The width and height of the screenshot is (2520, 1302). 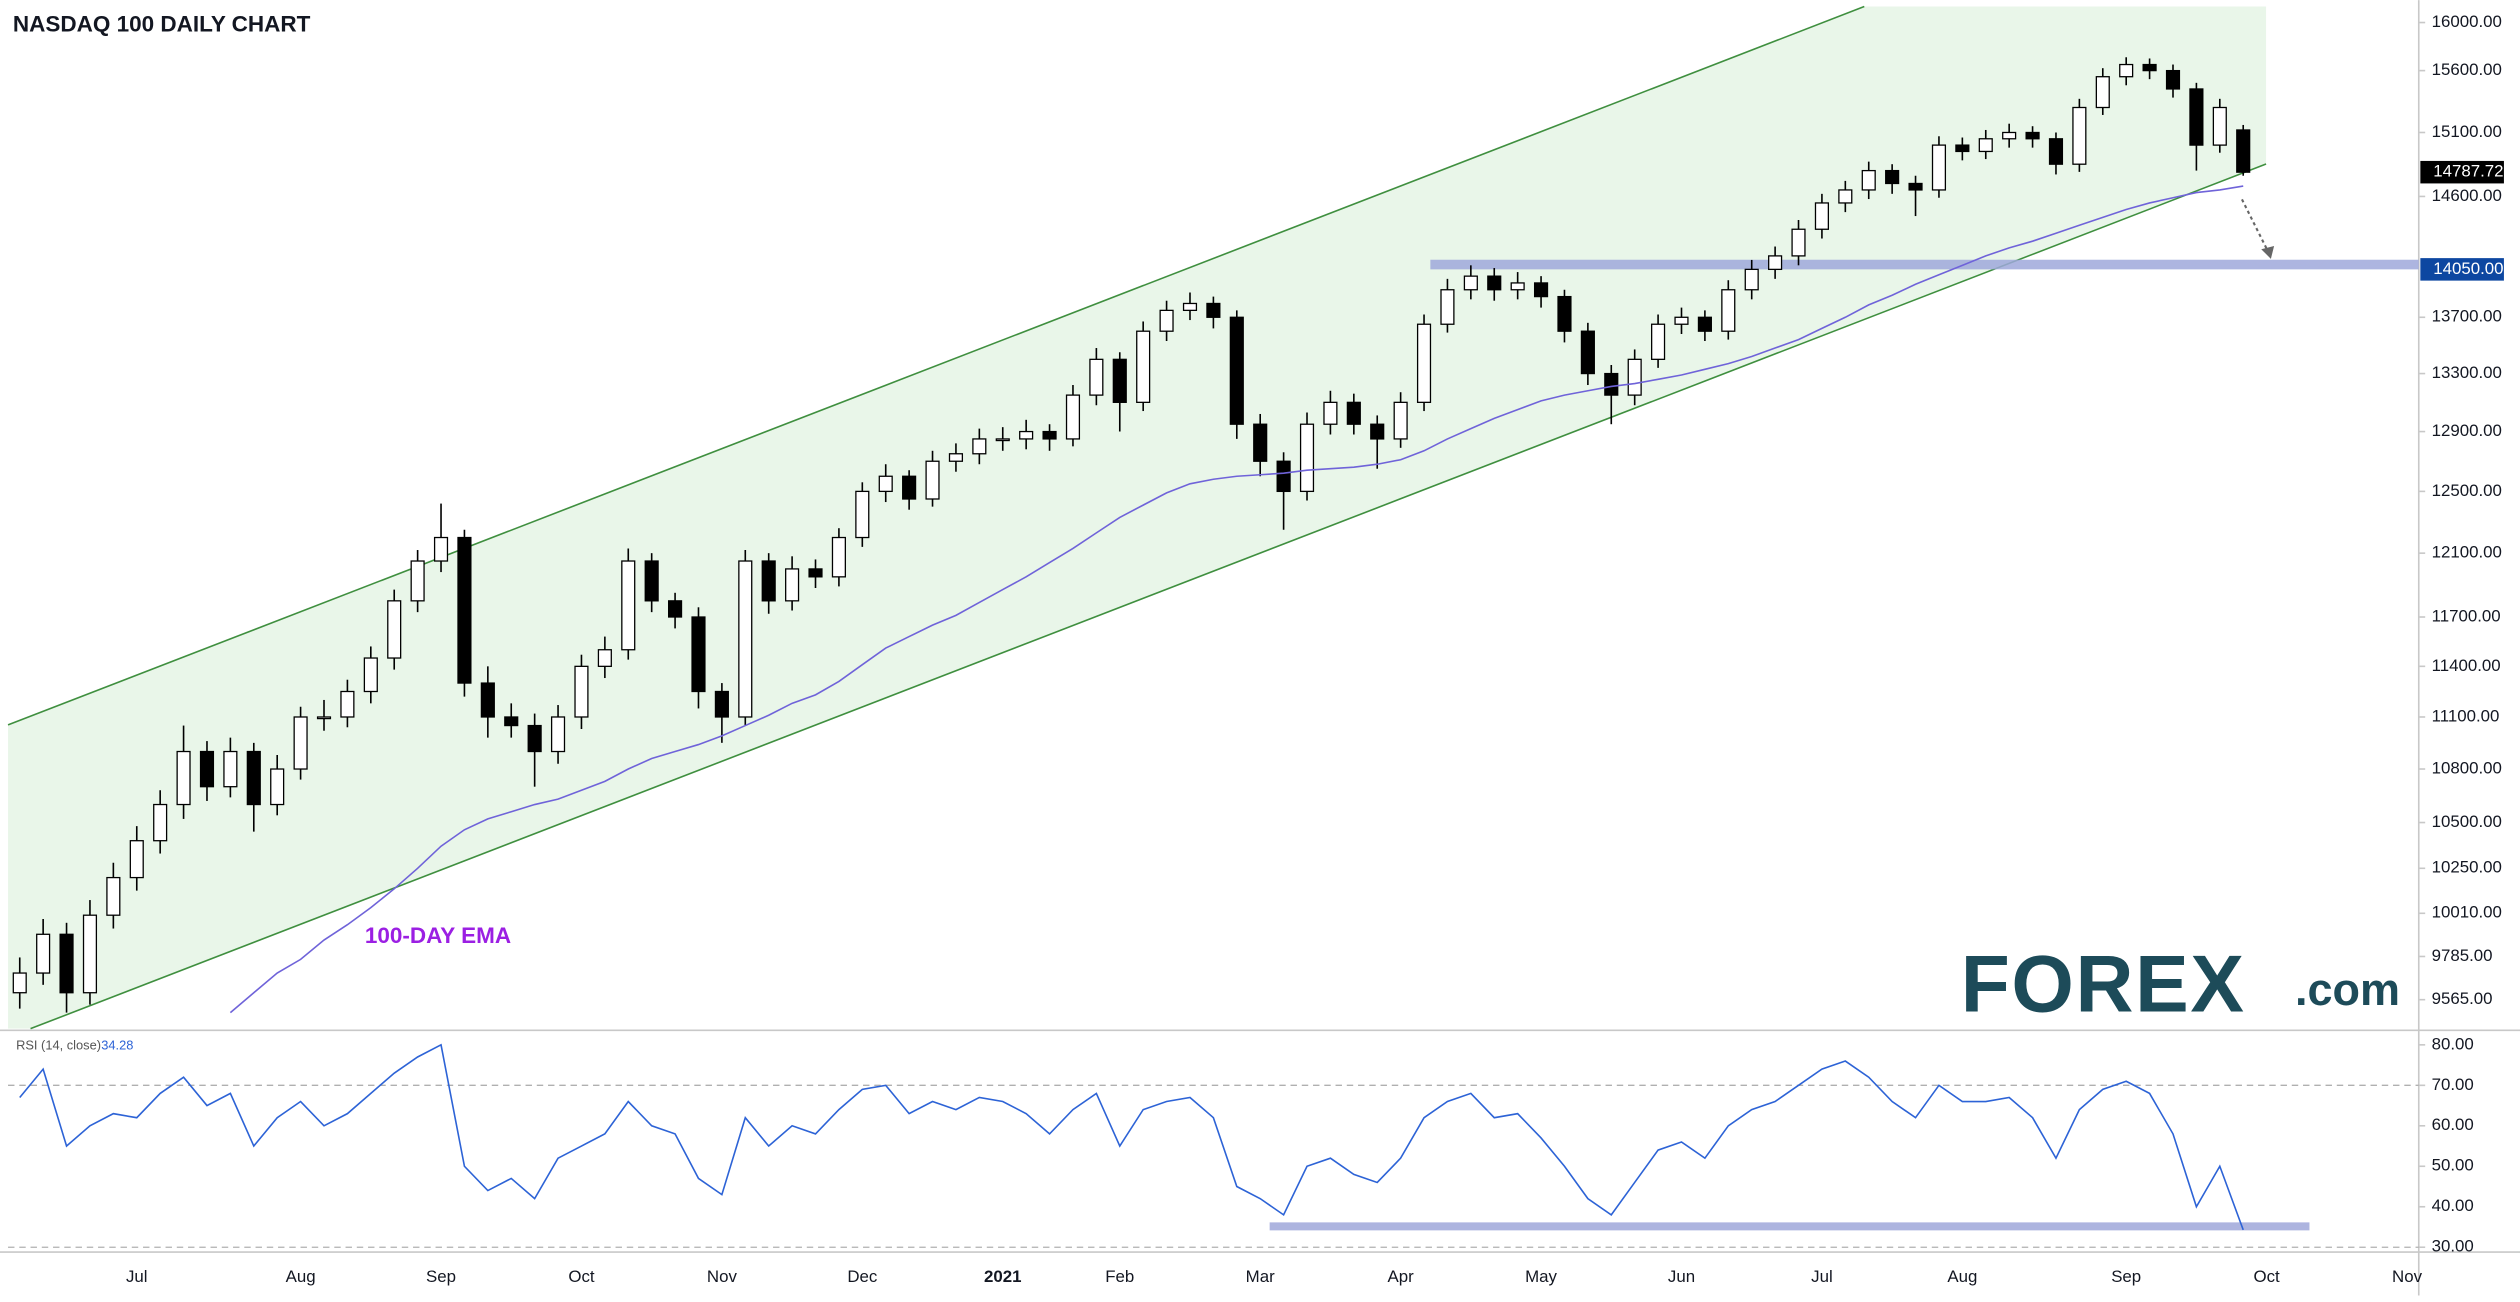 I want to click on rsi-title: RSI (14, close), so click(x=58, y=1045).